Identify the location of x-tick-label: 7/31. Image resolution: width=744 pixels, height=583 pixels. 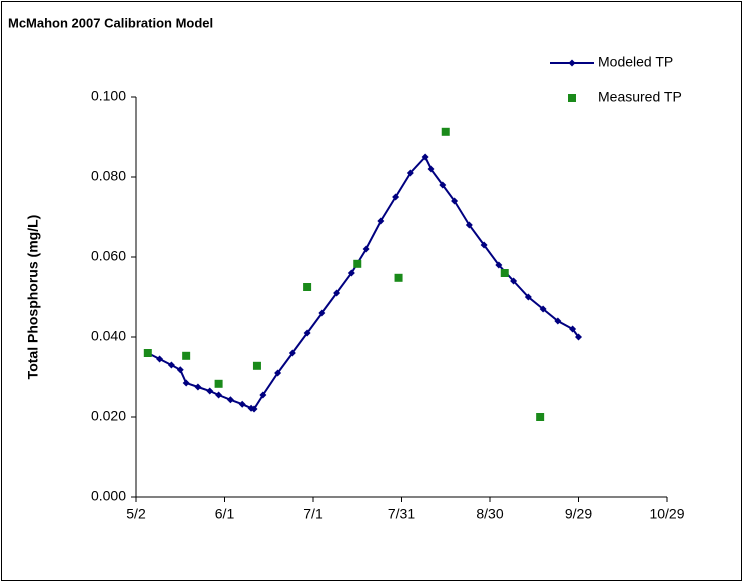
(401, 514).